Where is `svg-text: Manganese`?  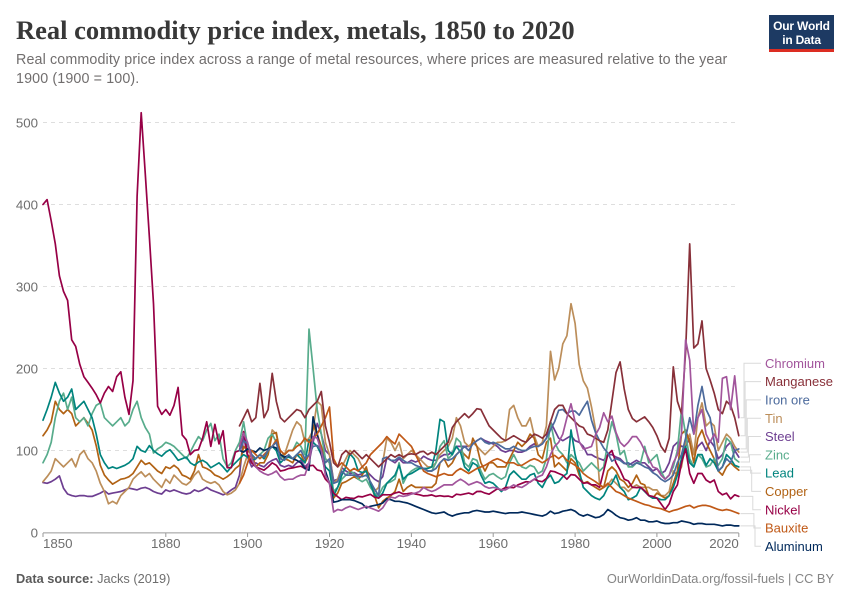 svg-text: Manganese is located at coordinates (799, 381).